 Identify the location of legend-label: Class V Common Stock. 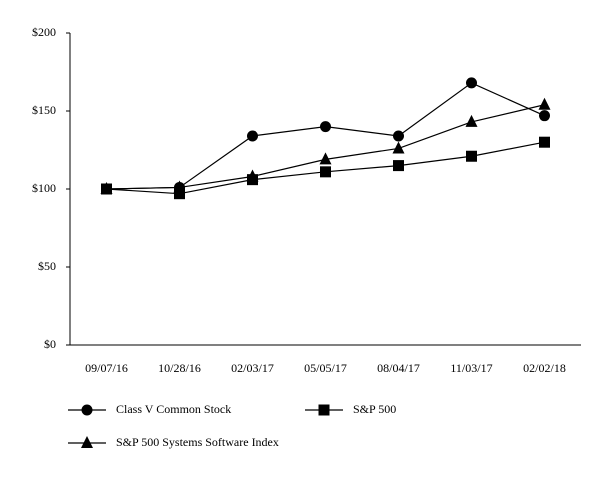
(173, 409).